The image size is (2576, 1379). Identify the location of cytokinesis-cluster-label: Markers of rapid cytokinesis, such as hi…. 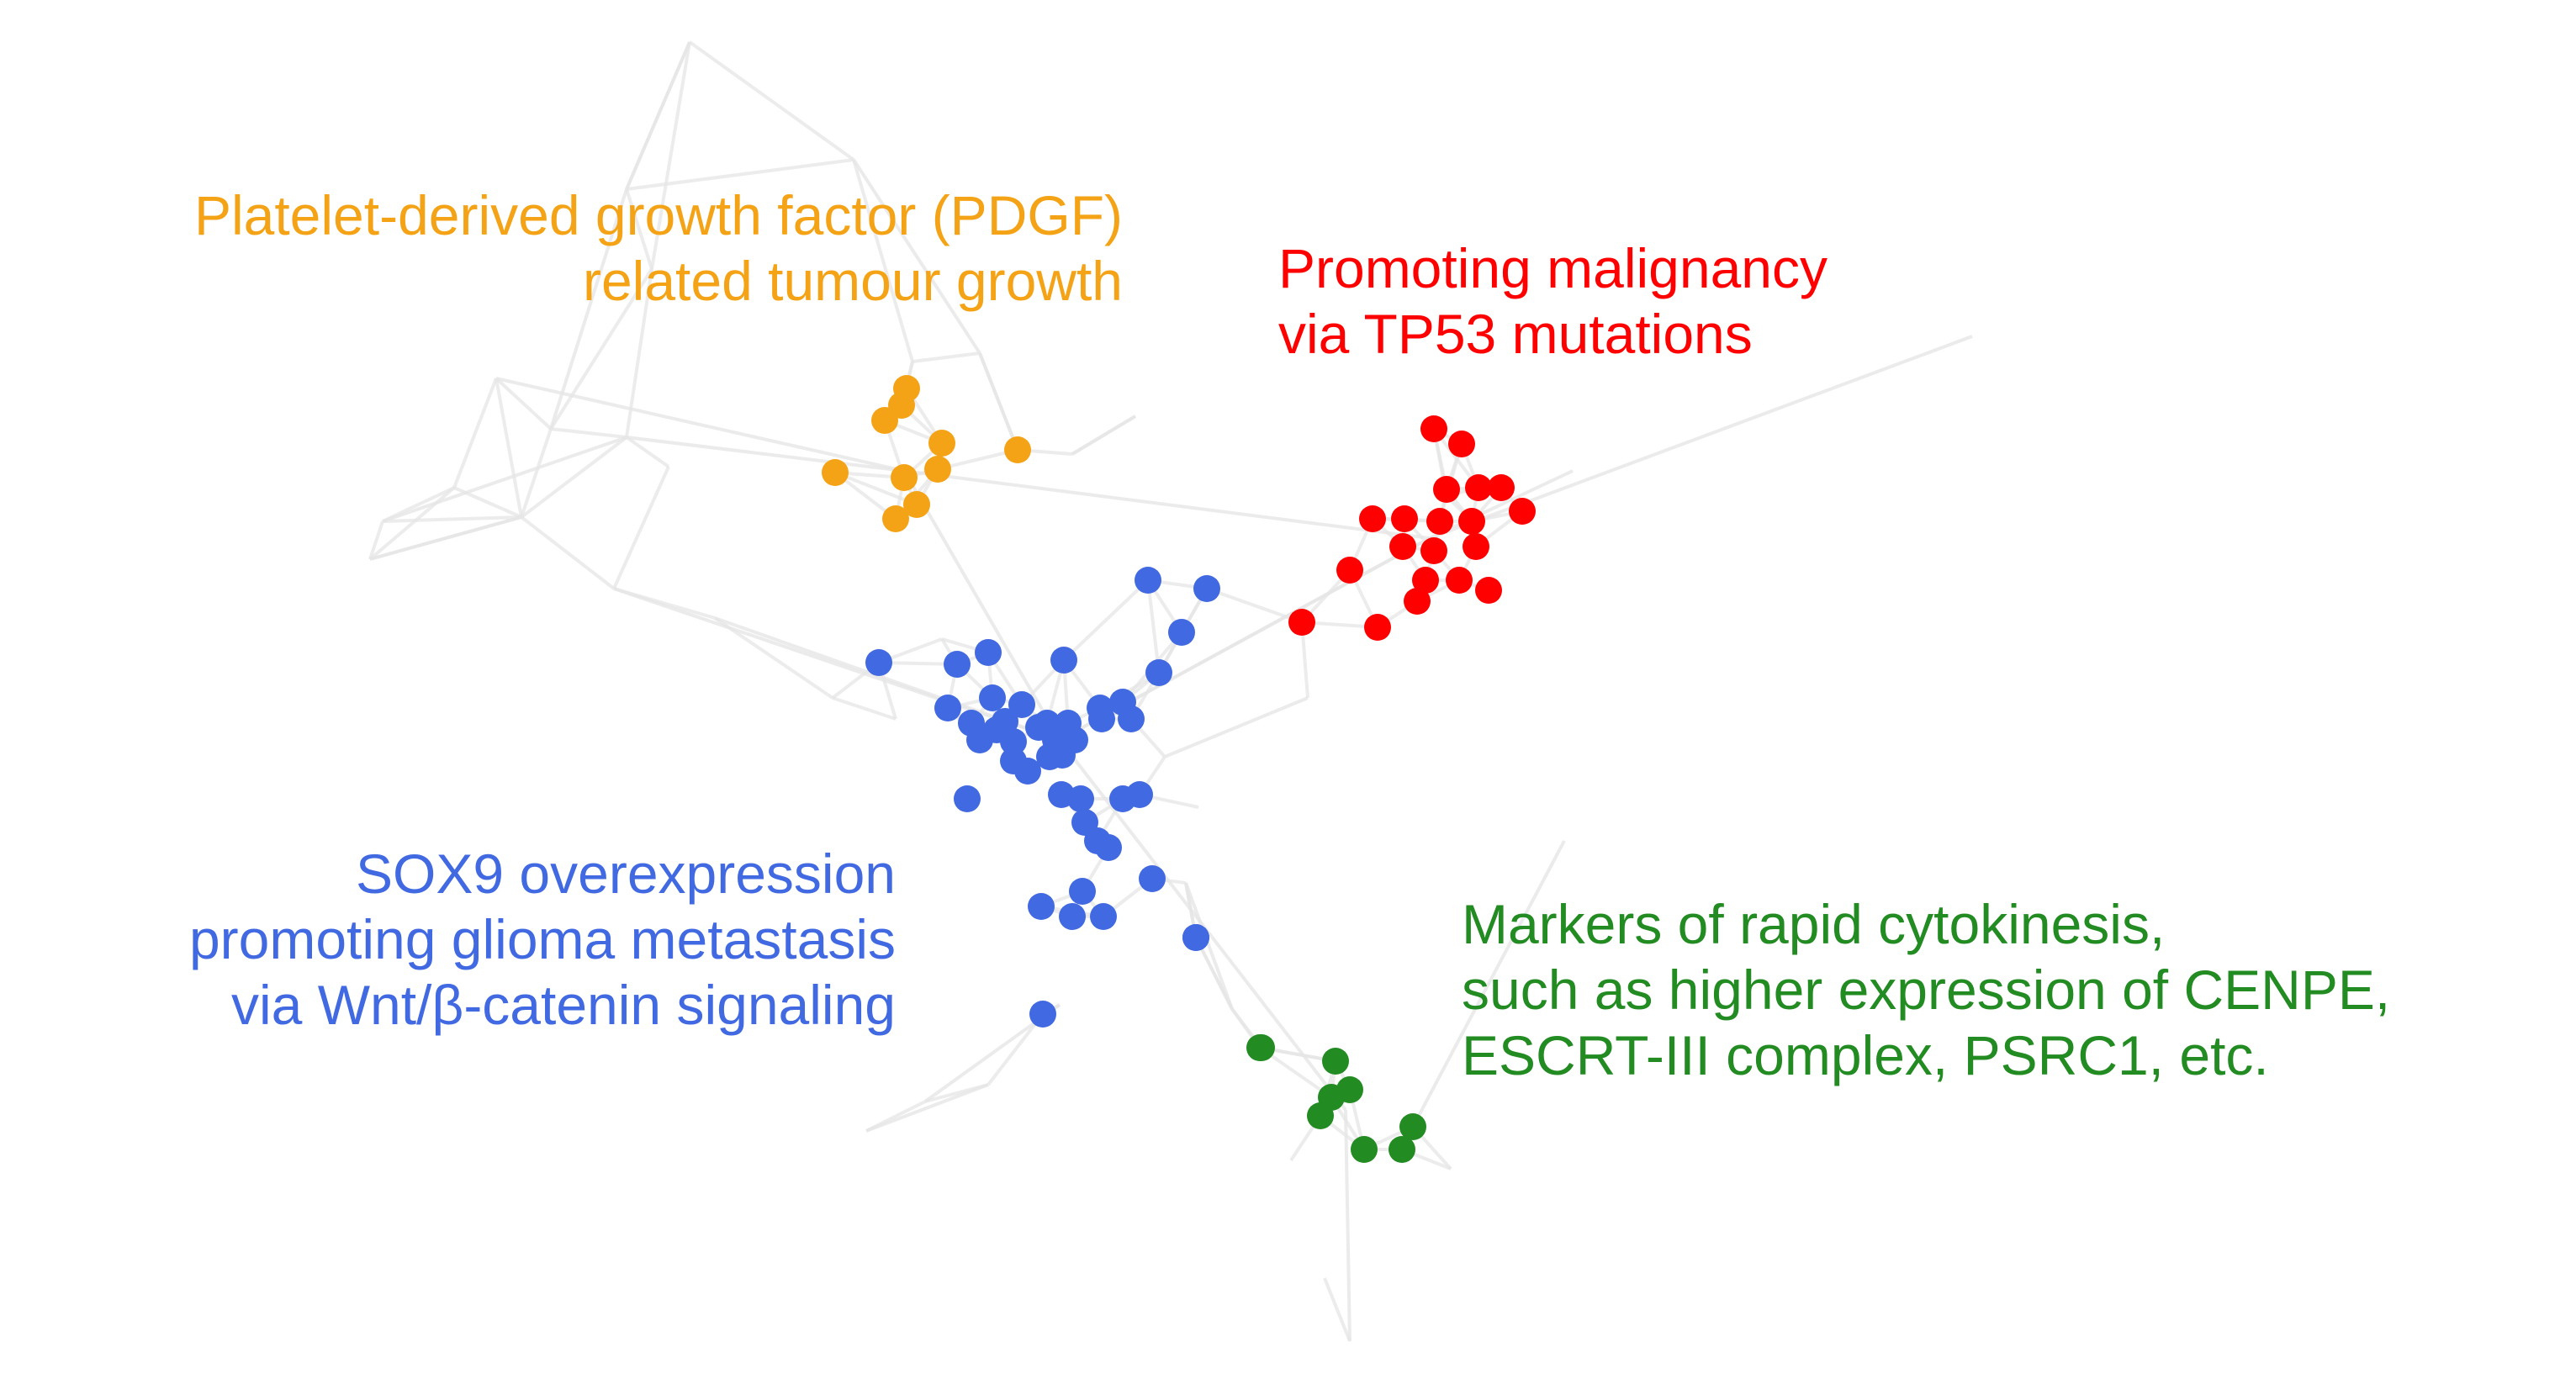
(1926, 989).